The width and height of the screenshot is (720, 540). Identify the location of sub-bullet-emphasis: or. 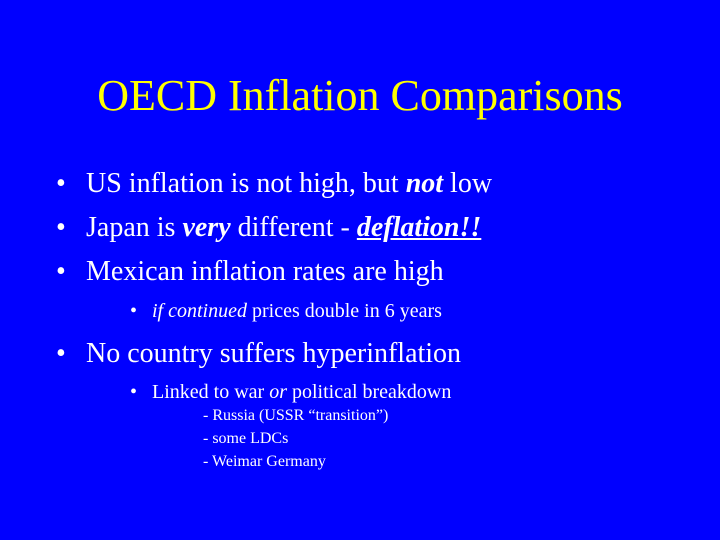
(278, 392).